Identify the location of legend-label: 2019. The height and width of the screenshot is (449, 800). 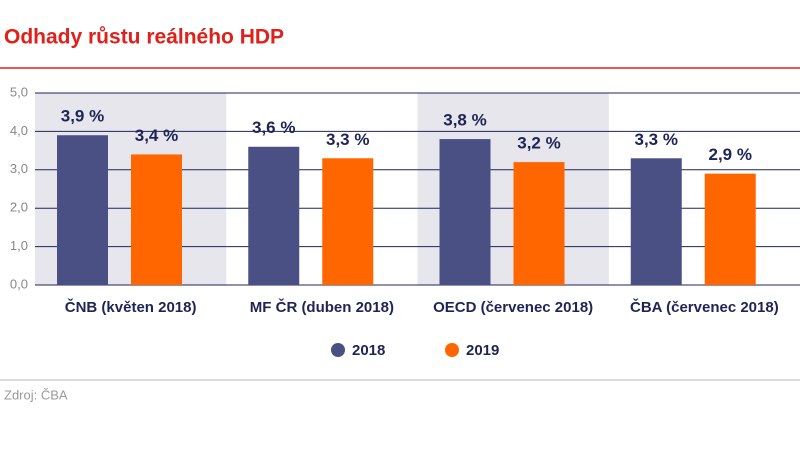
(482, 350).